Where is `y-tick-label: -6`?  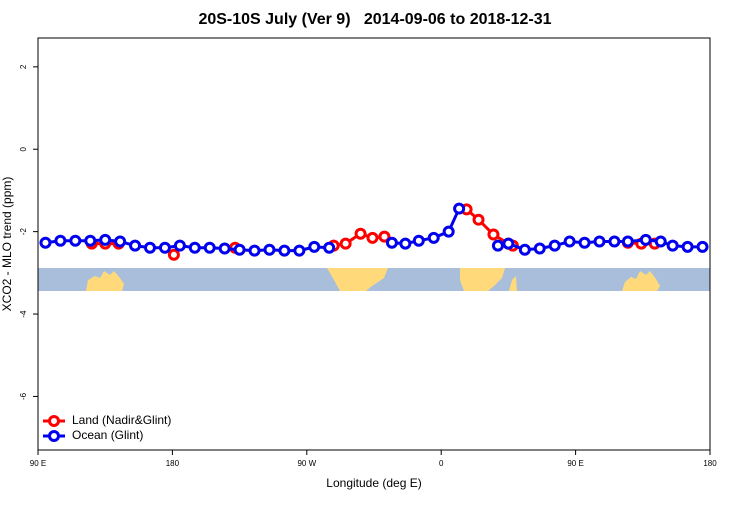
y-tick-label: -6 is located at coordinates (23, 396).